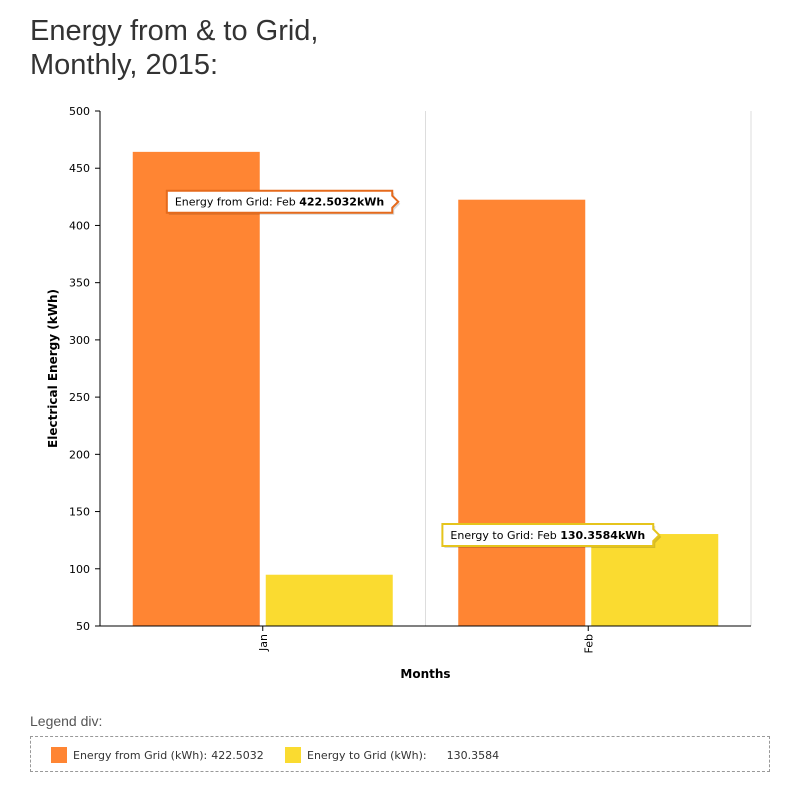 Image resolution: width=806 pixels, height=798 pixels. What do you see at coordinates (522, 412) in the screenshot?
I see `bar-energy-from-grid-feb` at bounding box center [522, 412].